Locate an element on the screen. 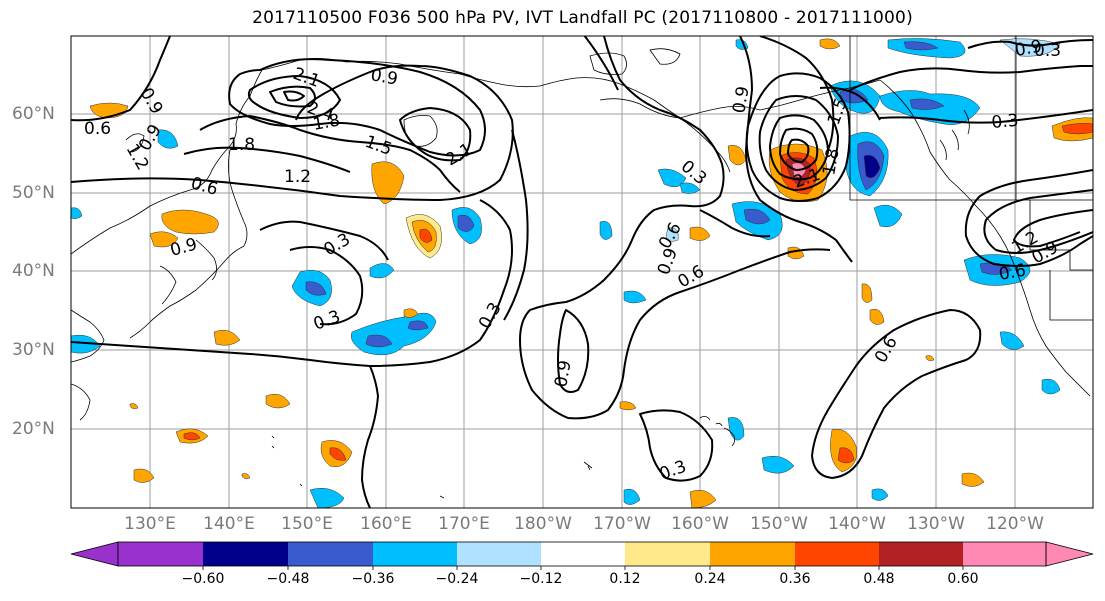  lat-label: 20°N is located at coordinates (33, 429).